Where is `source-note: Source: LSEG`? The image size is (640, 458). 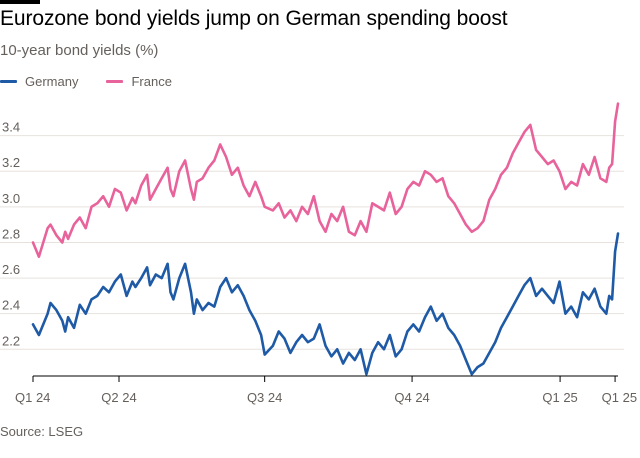 source-note: Source: LSEG is located at coordinates (42, 431).